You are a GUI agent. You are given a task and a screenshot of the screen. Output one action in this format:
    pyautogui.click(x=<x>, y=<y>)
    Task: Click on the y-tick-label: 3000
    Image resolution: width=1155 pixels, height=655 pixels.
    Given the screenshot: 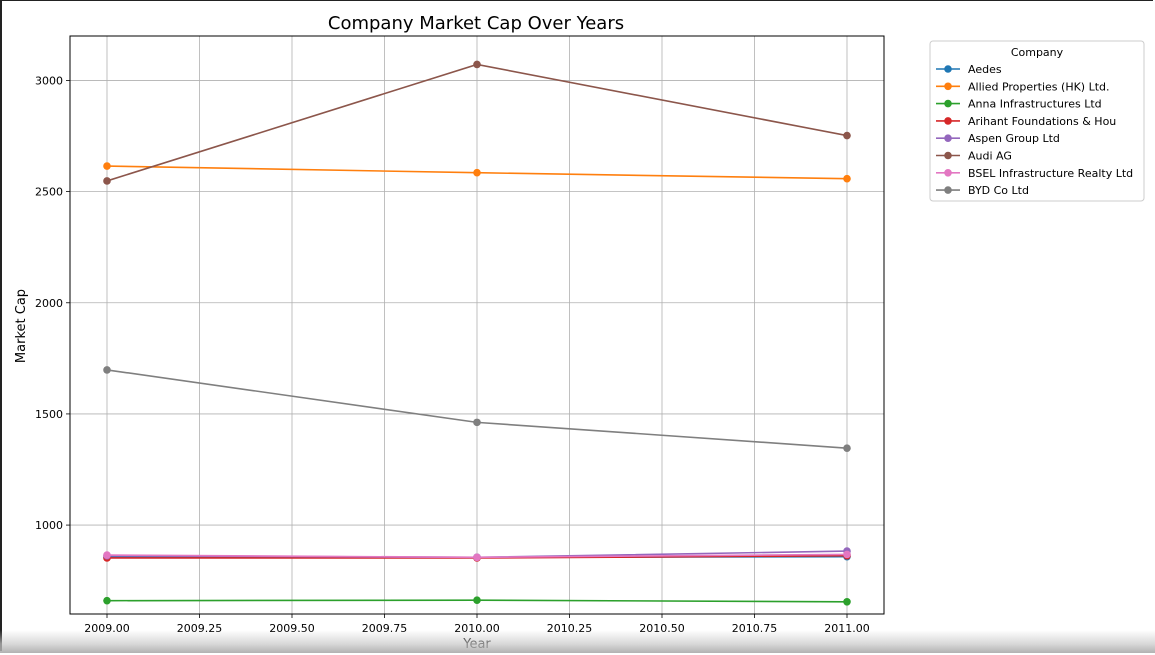 What is the action you would take?
    pyautogui.click(x=49, y=80)
    